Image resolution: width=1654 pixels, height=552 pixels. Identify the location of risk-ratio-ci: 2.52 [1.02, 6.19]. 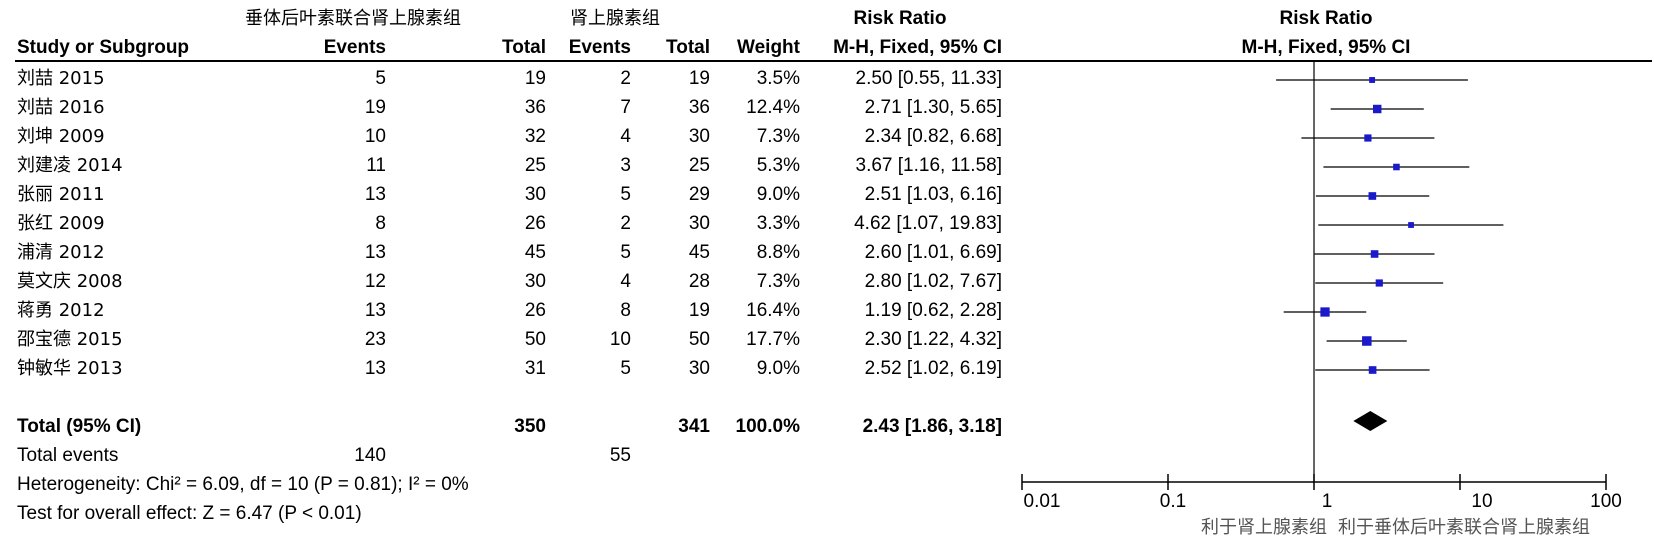
(933, 368).